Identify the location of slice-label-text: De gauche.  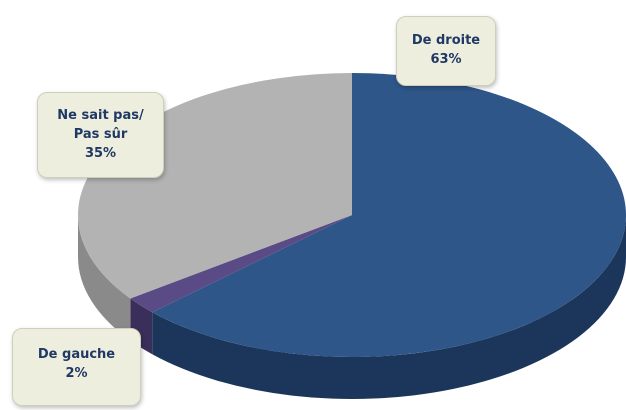
(76, 354).